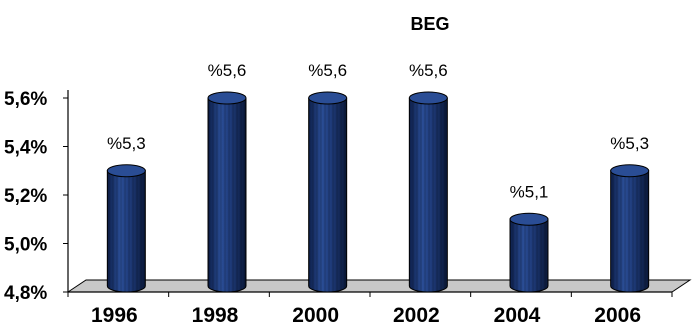  What do you see at coordinates (25, 293) in the screenshot?
I see `y-tick-label: 4,8%` at bounding box center [25, 293].